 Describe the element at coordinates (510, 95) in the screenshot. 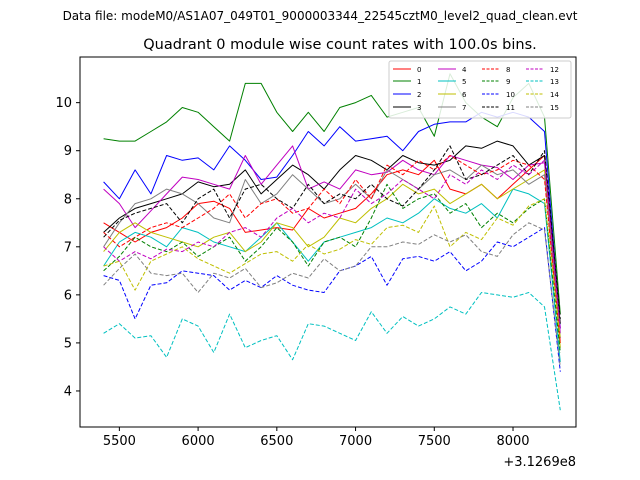

I see `legend-label-10: 10` at that location.